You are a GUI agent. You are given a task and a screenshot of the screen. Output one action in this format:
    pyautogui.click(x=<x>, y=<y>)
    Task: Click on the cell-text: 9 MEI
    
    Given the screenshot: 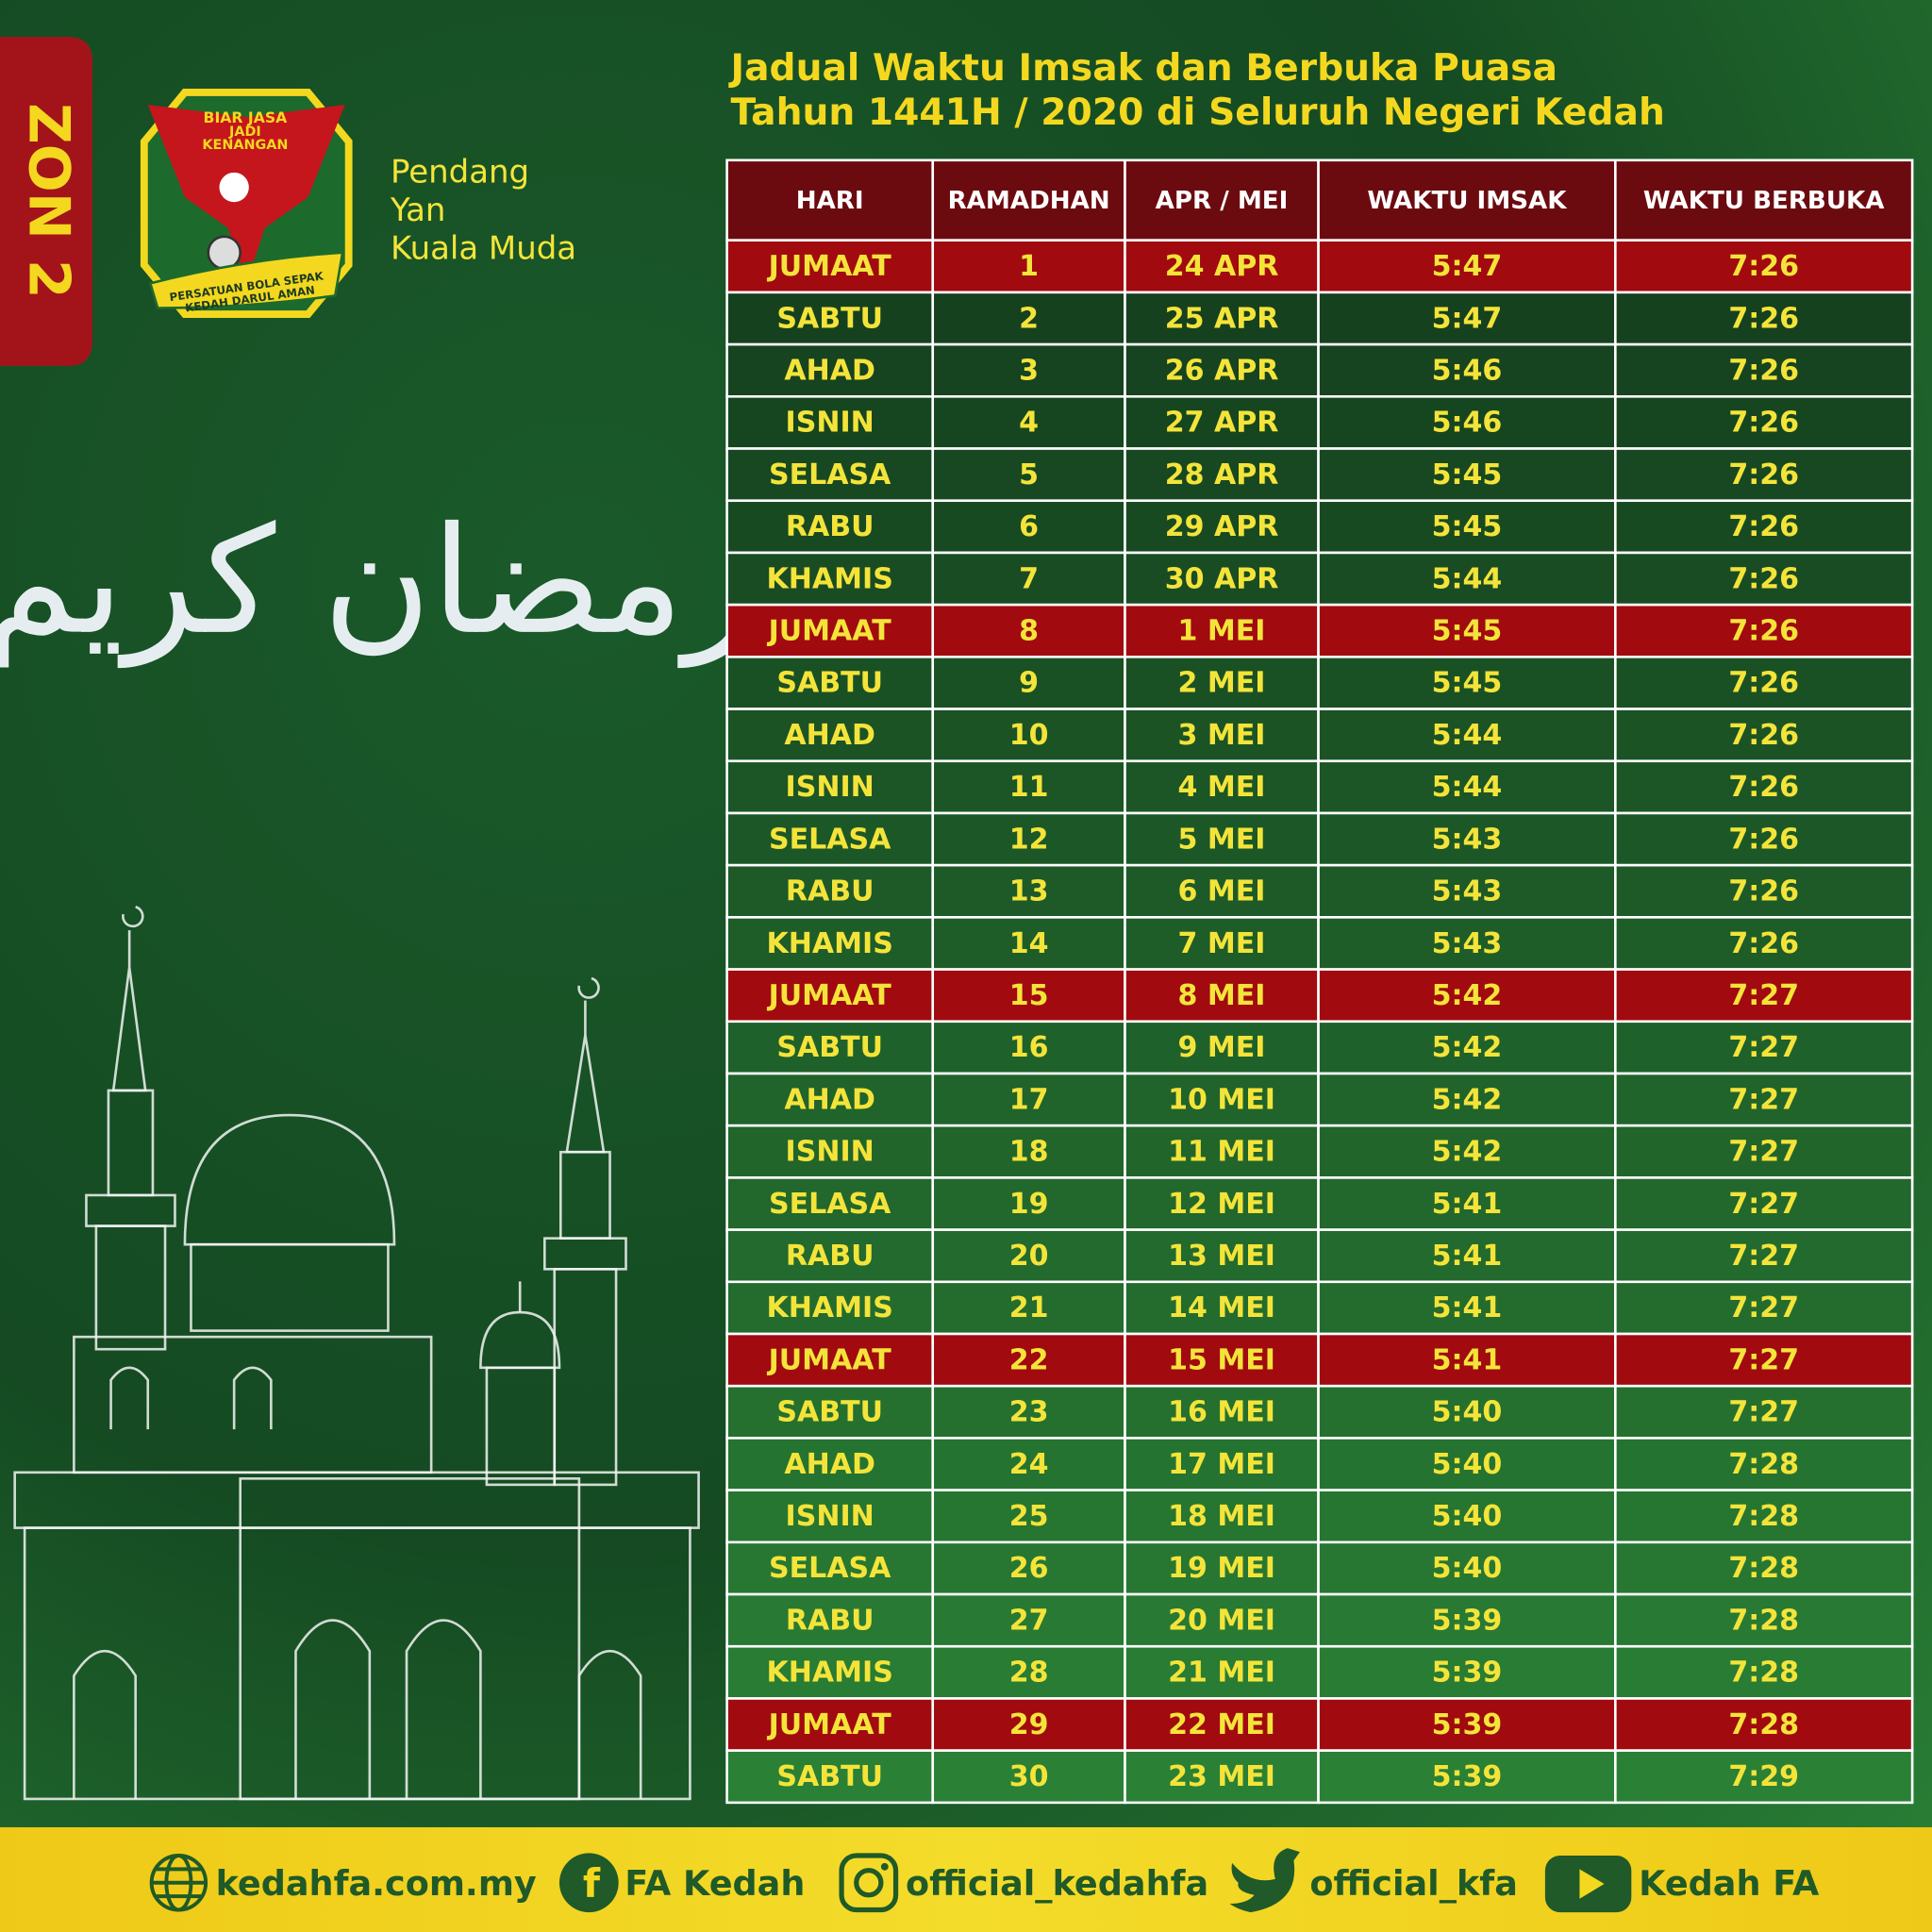 What is the action you would take?
    pyautogui.click(x=1222, y=1047)
    